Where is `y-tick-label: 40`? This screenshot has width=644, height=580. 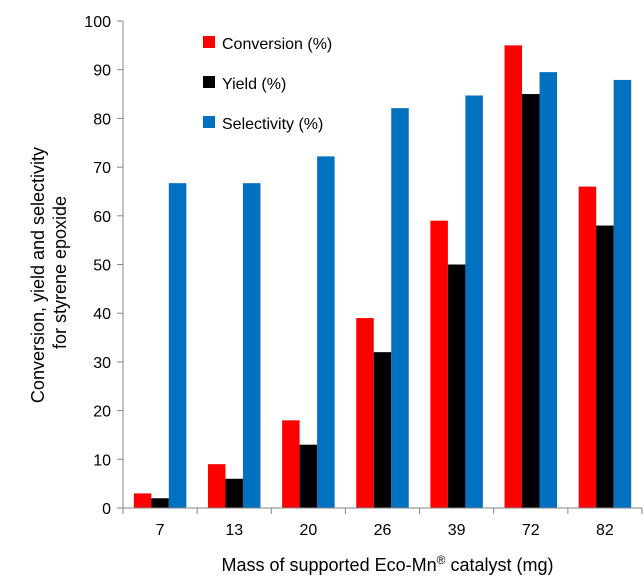 y-tick-label: 40 is located at coordinates (102, 314).